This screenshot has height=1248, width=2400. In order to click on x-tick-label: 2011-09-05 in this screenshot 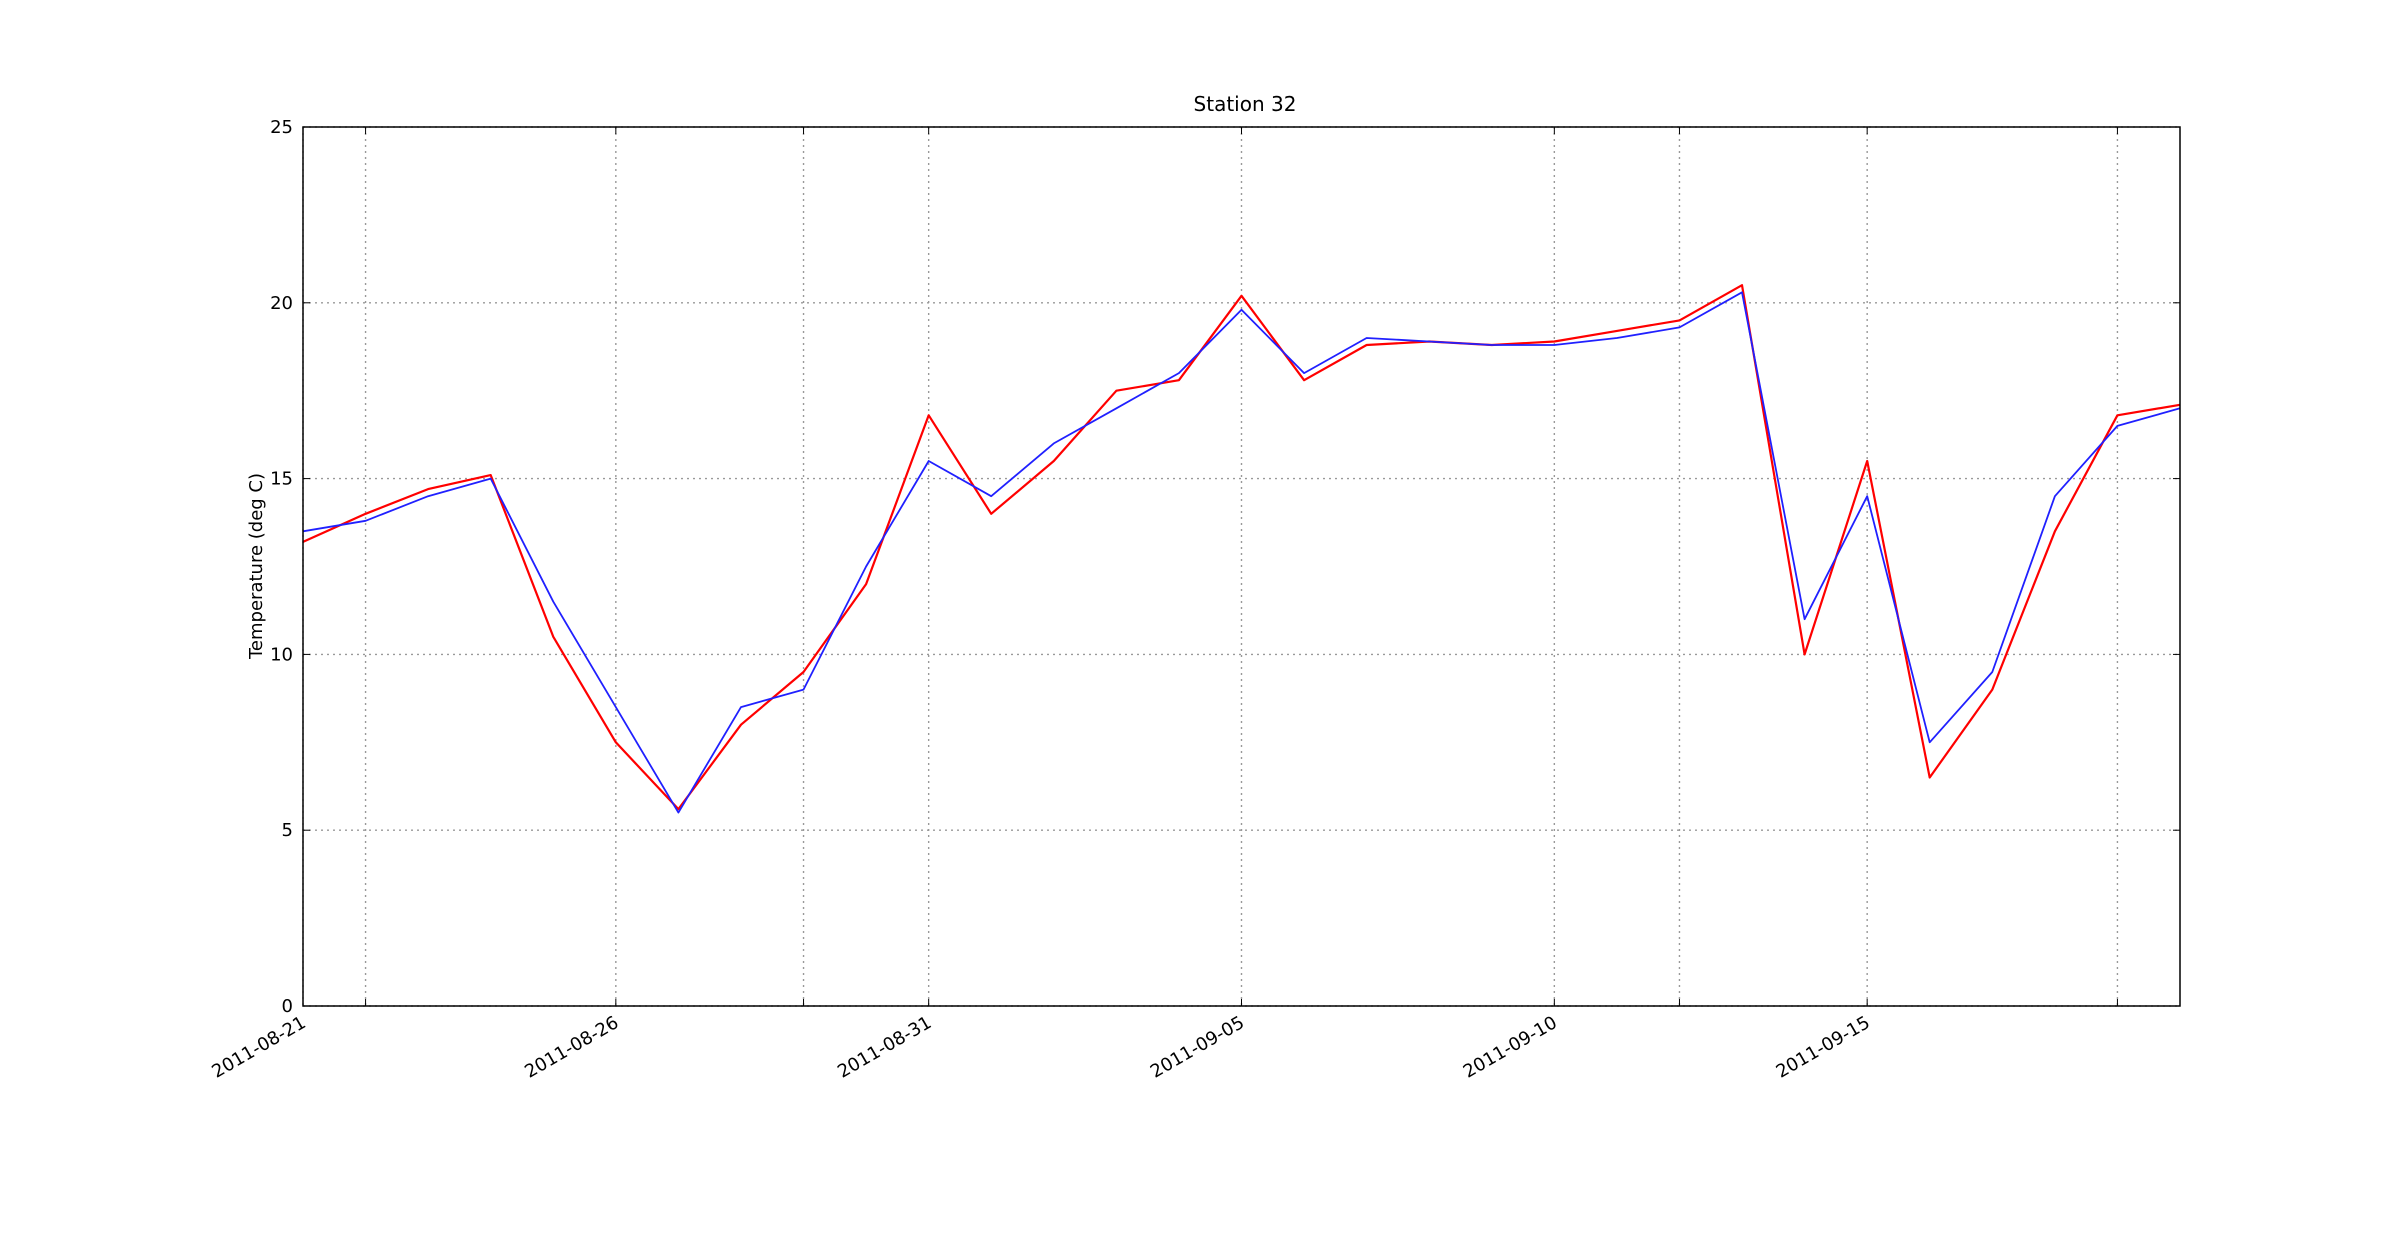, I will do `click(1197, 1047)`.